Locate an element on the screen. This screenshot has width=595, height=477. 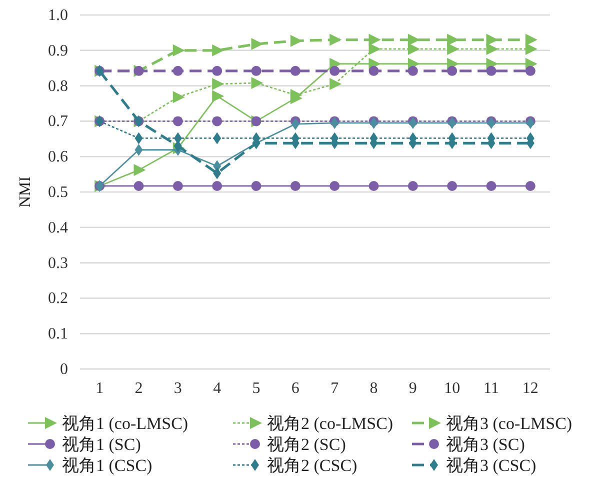
y-tick-label: 0 is located at coordinates (64, 369).